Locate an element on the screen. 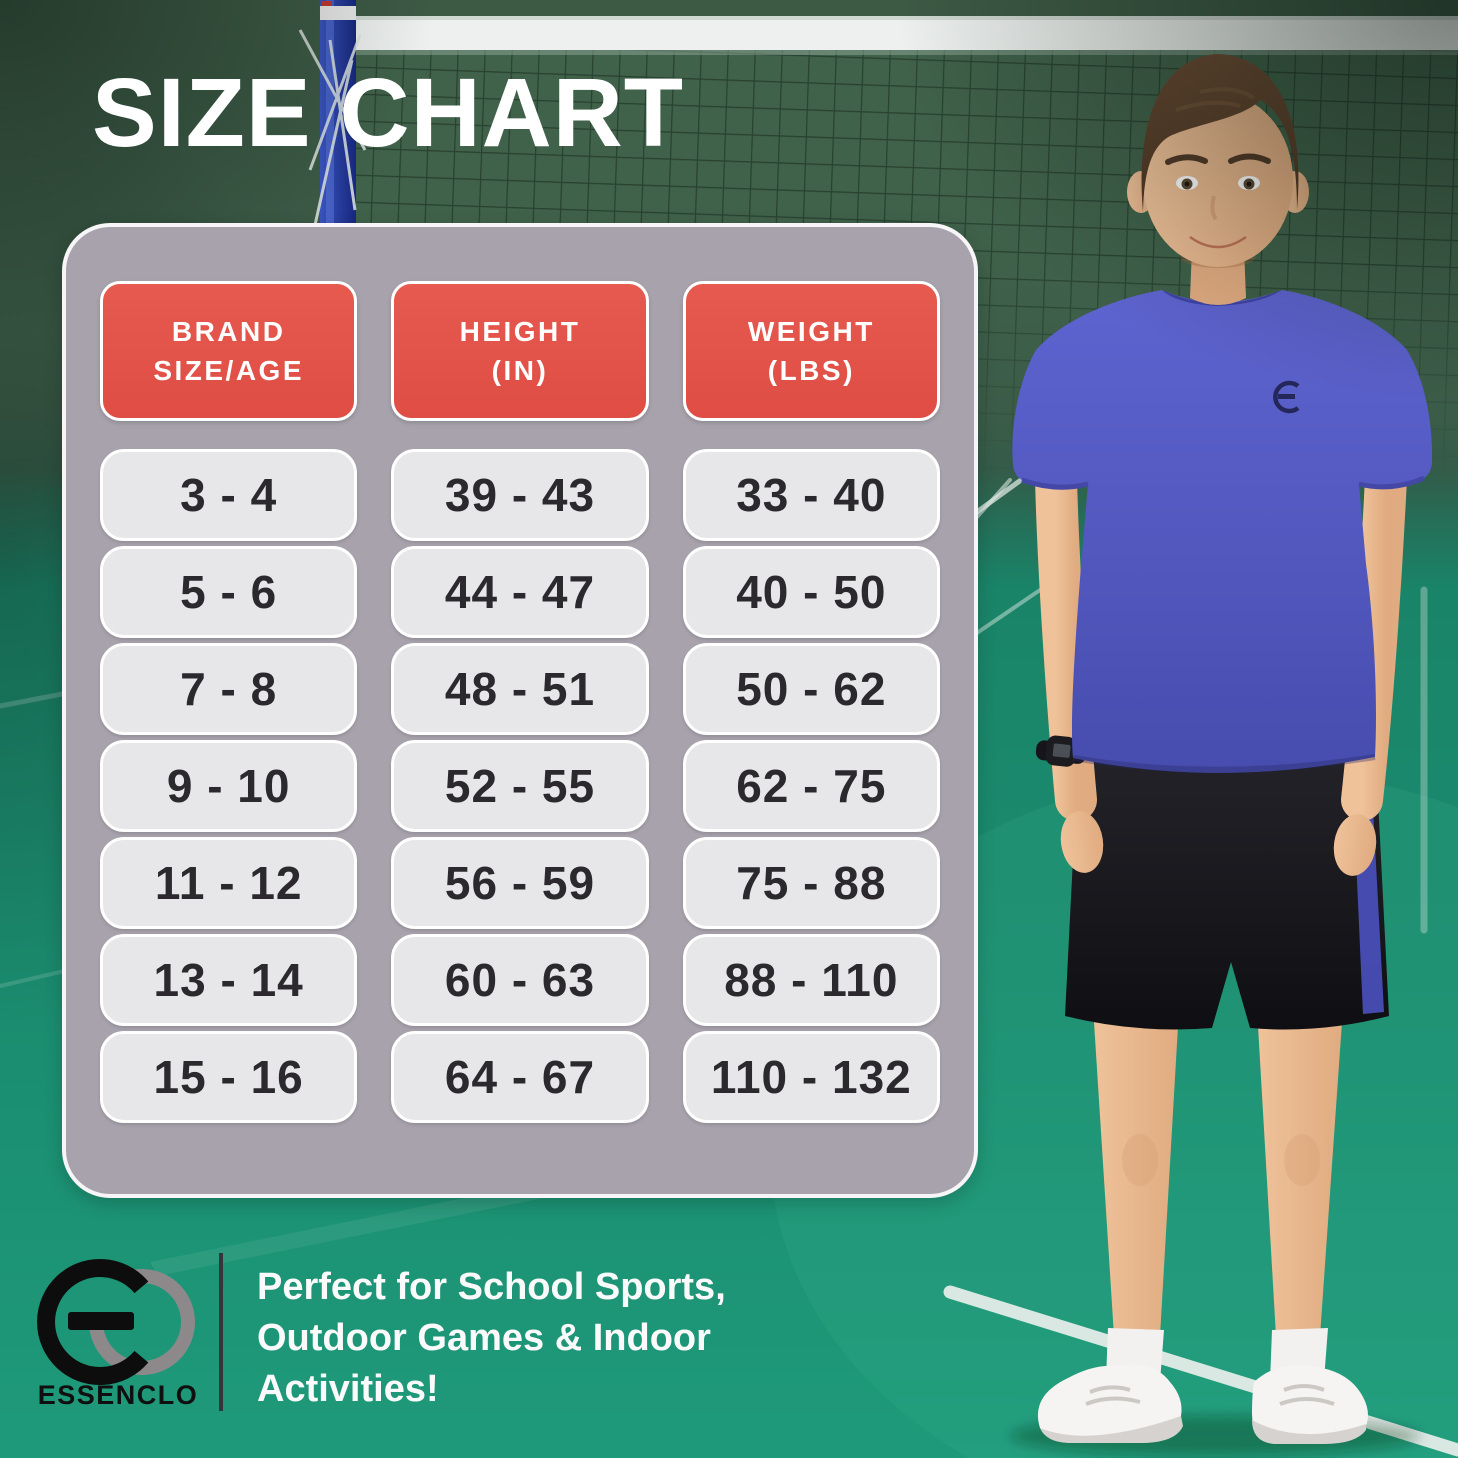 This screenshot has height=1458, width=1458. size-cell: 64 - 67 is located at coordinates (520, 1077).